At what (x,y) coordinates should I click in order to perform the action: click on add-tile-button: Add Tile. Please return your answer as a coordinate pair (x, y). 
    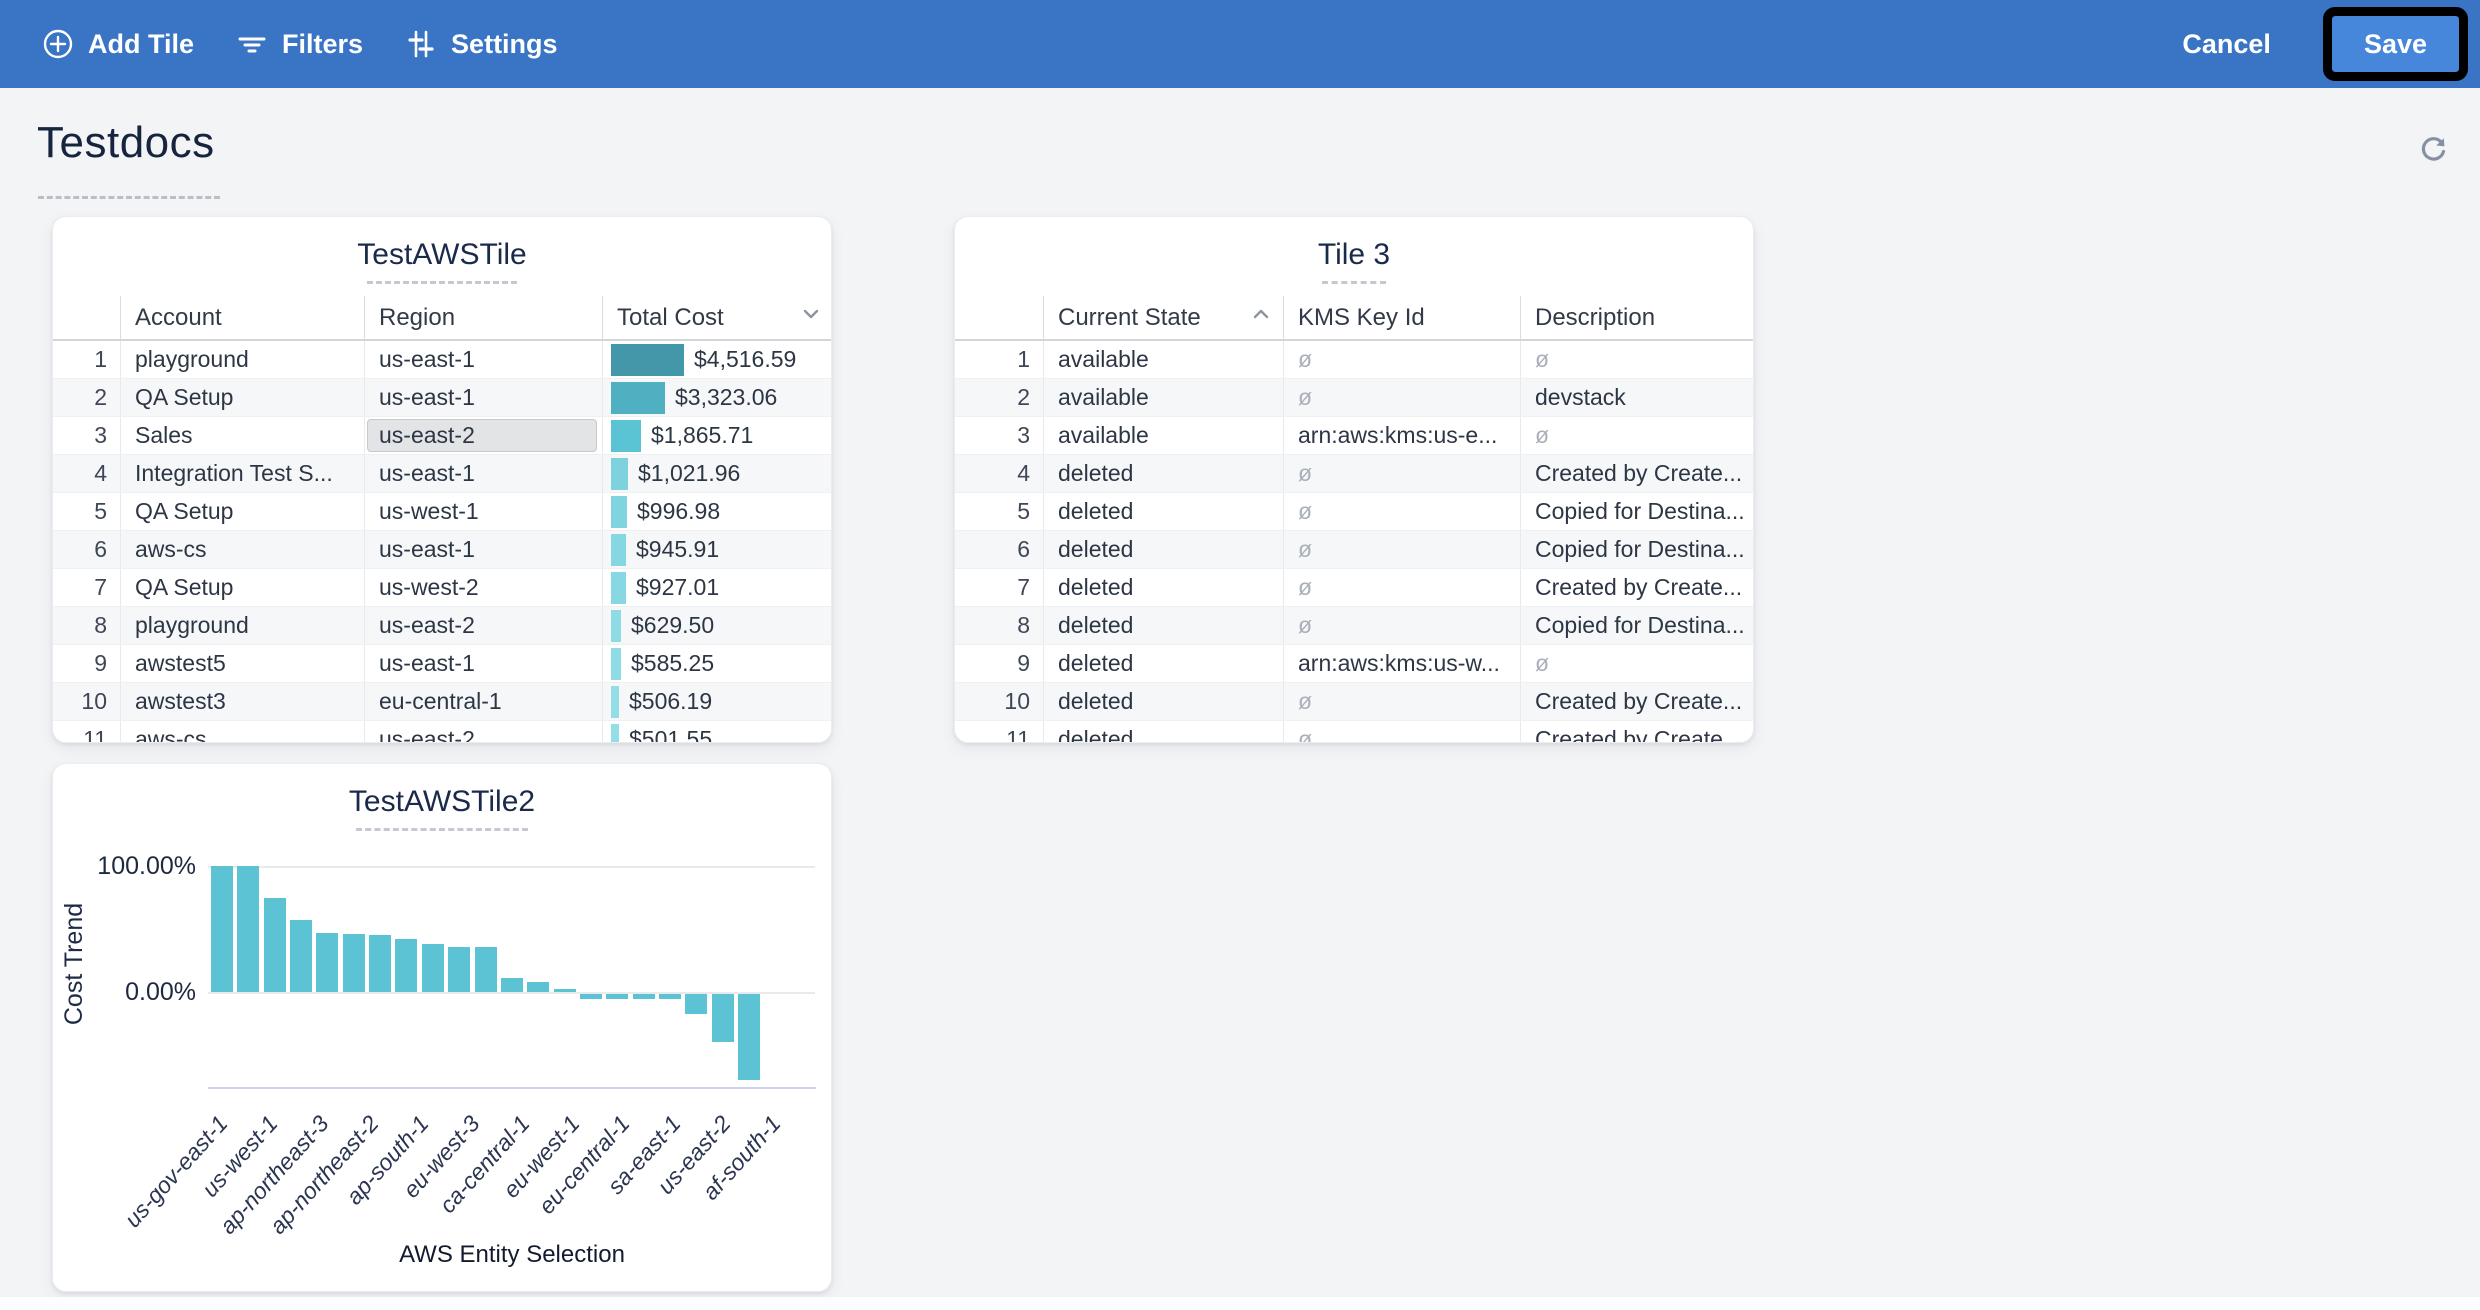
    Looking at the image, I should click on (118, 44).